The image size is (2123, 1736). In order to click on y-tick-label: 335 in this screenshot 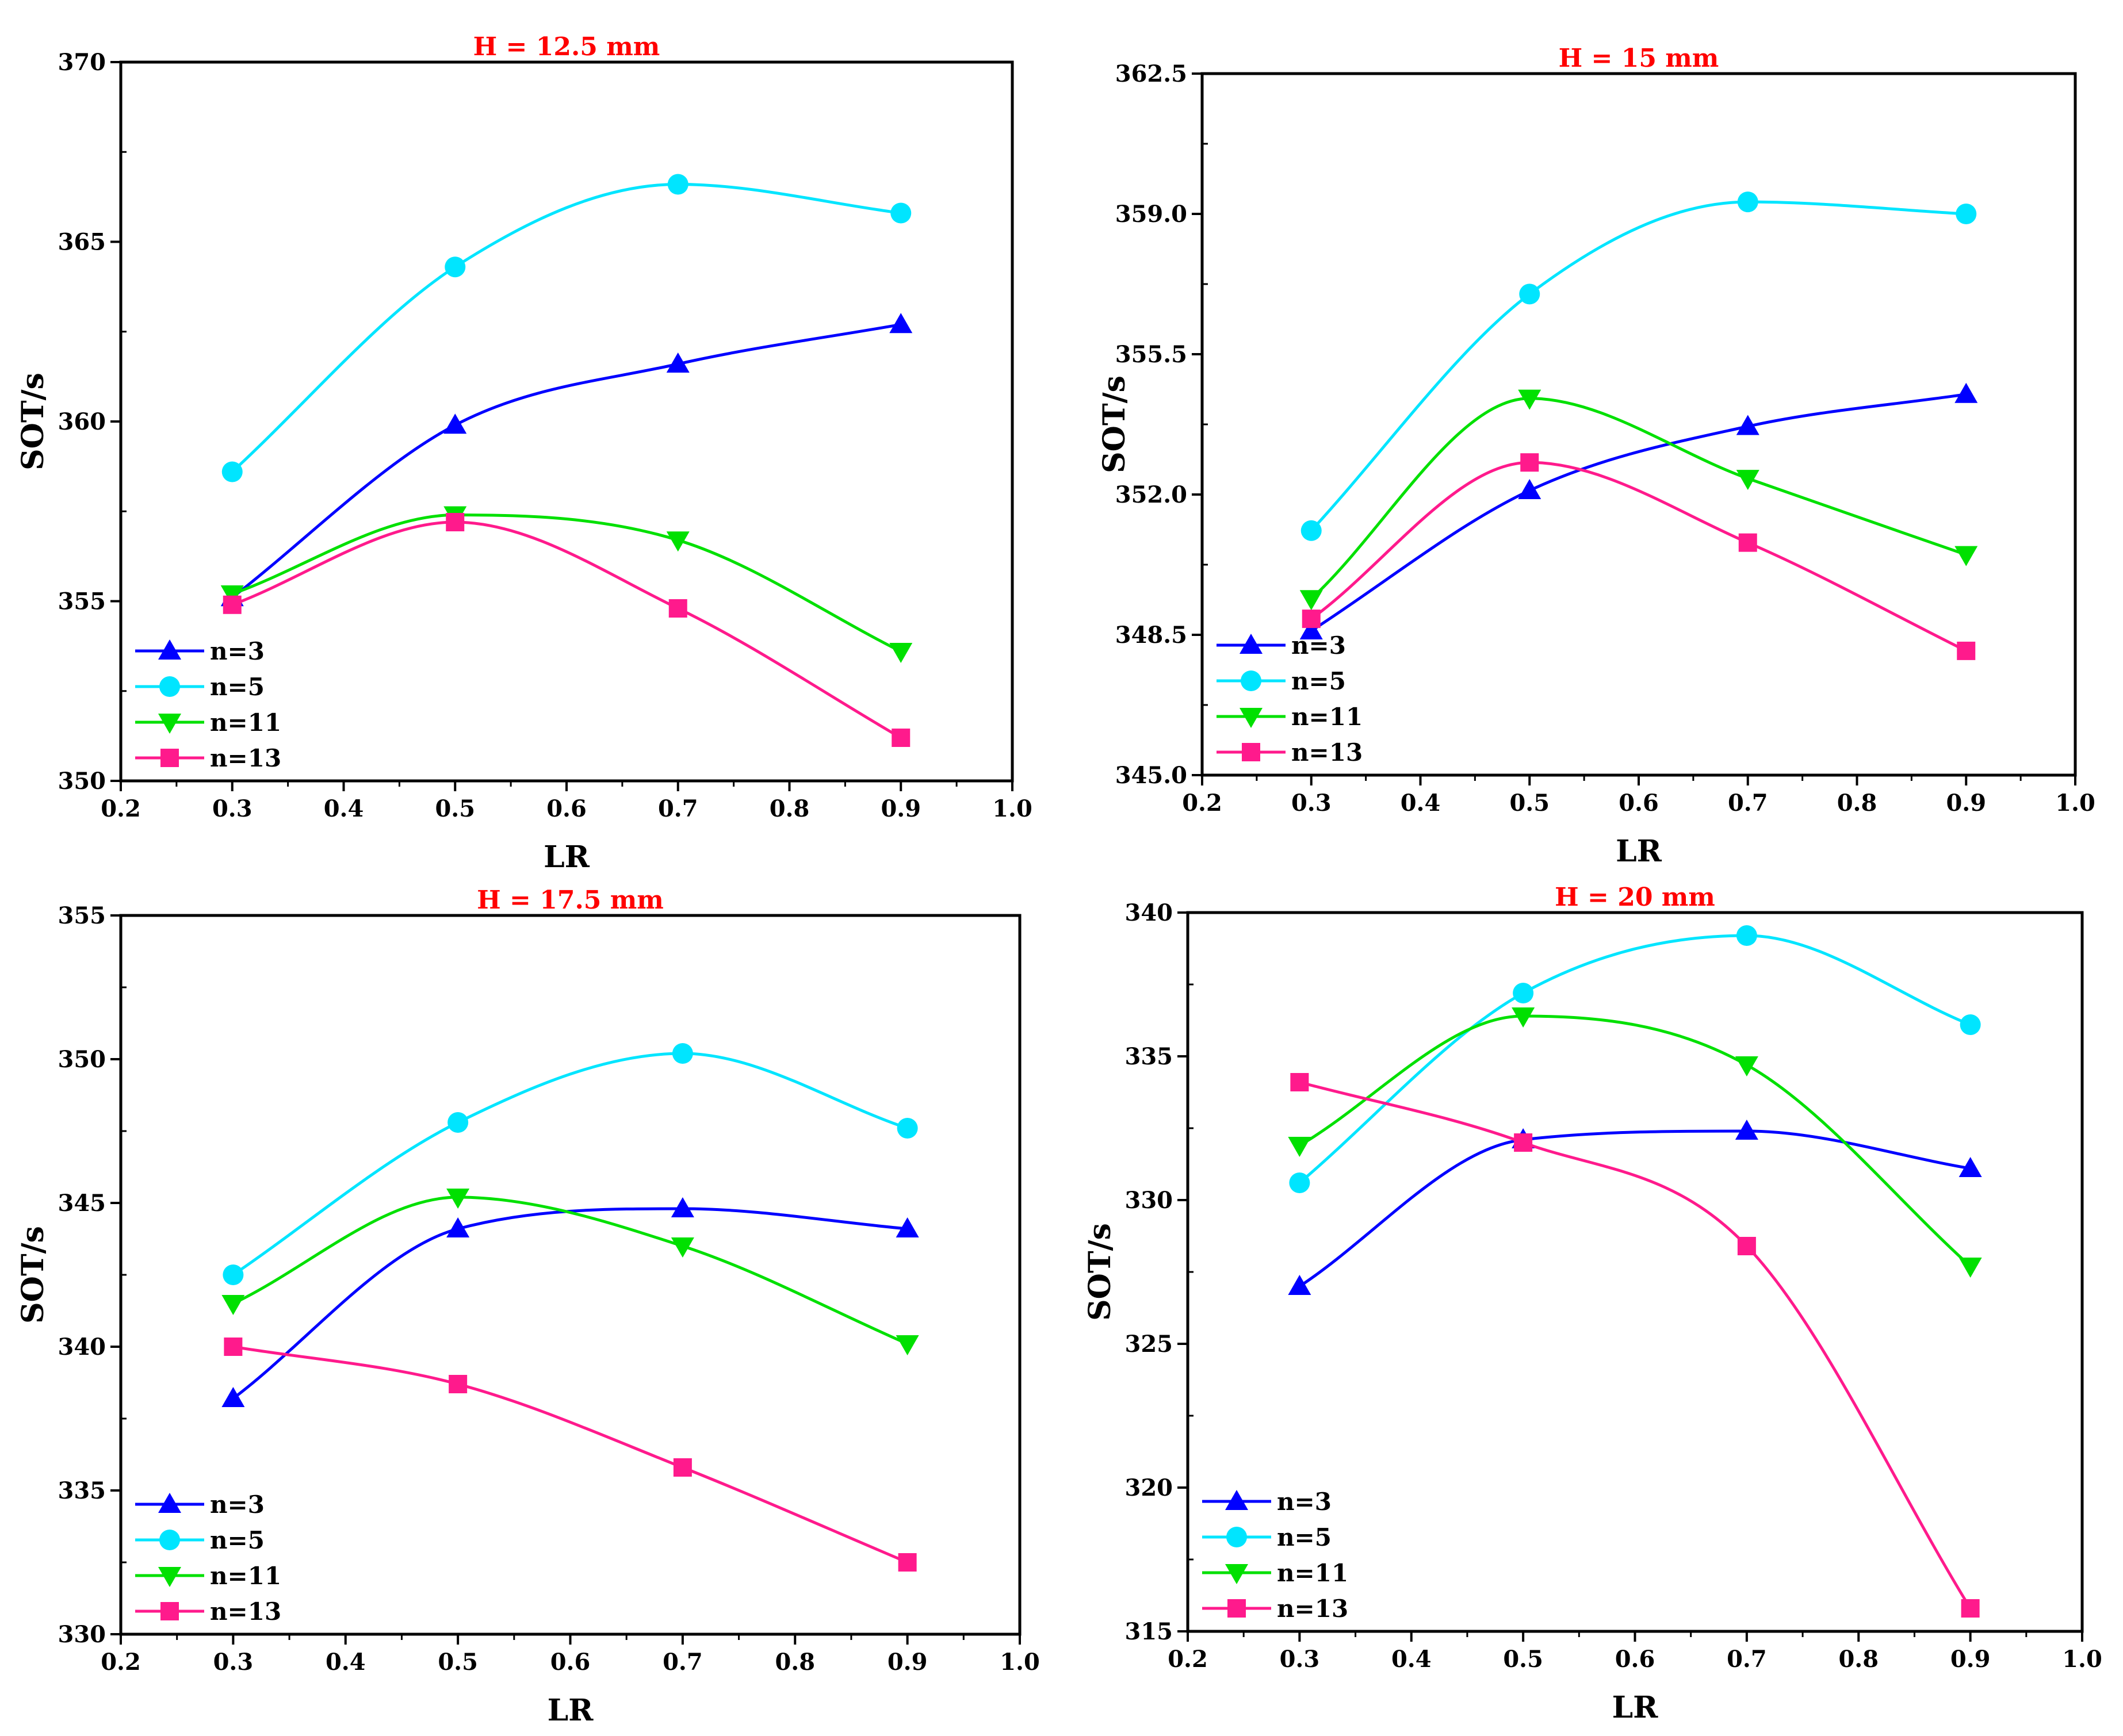, I will do `click(82, 1490)`.